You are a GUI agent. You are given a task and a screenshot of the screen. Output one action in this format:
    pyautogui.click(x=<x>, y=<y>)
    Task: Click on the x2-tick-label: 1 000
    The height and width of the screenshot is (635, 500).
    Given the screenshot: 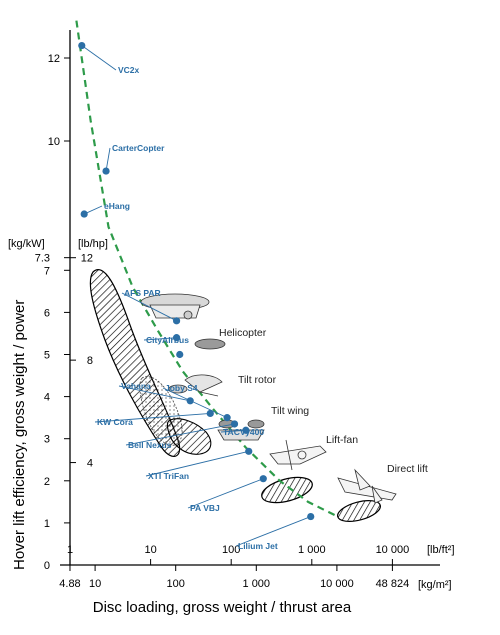 What is the action you would take?
    pyautogui.click(x=312, y=550)
    